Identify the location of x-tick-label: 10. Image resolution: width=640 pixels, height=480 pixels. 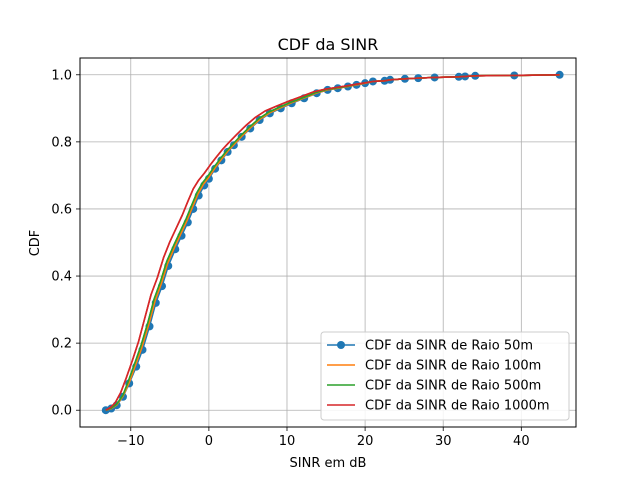
(287, 441).